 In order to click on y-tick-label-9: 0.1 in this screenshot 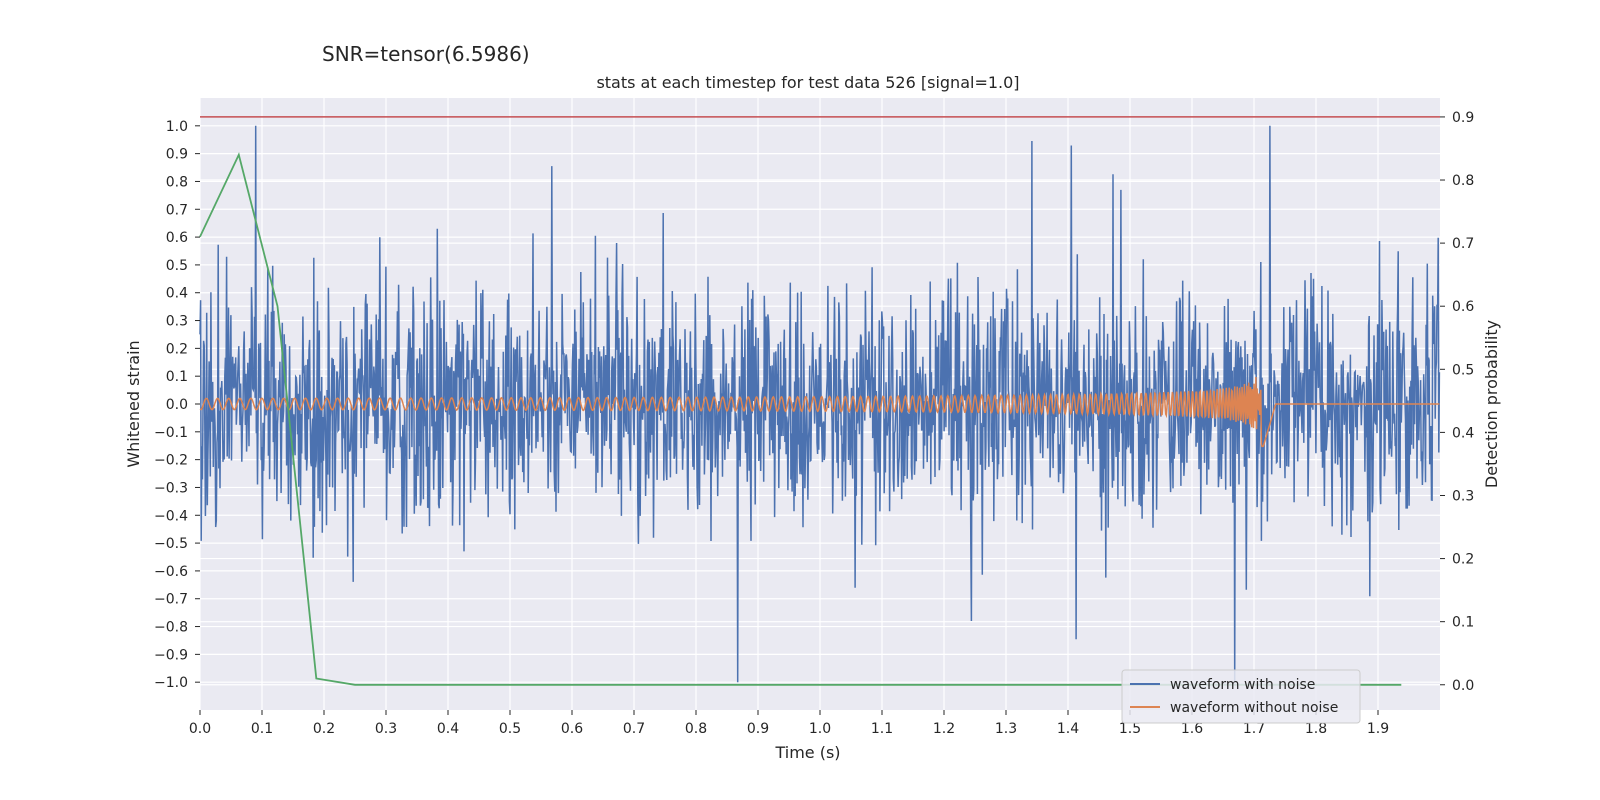, I will do `click(177, 377)`.